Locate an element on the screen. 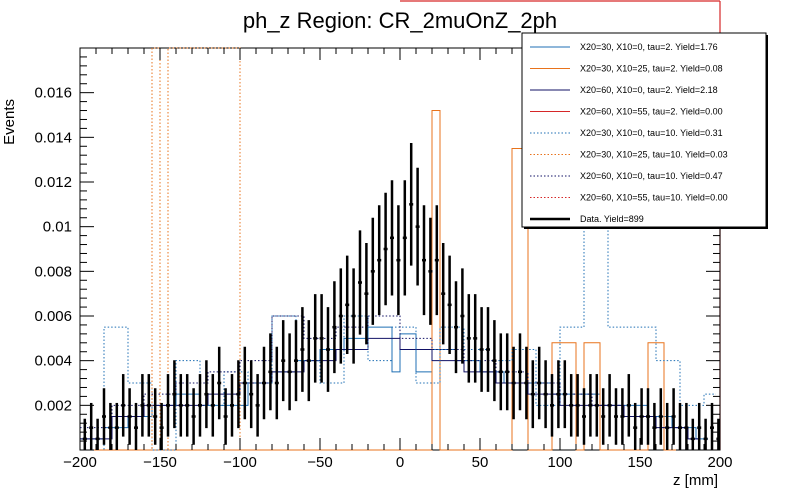 The image size is (800, 500). y-tick-label: 0.016 is located at coordinates (53, 93).